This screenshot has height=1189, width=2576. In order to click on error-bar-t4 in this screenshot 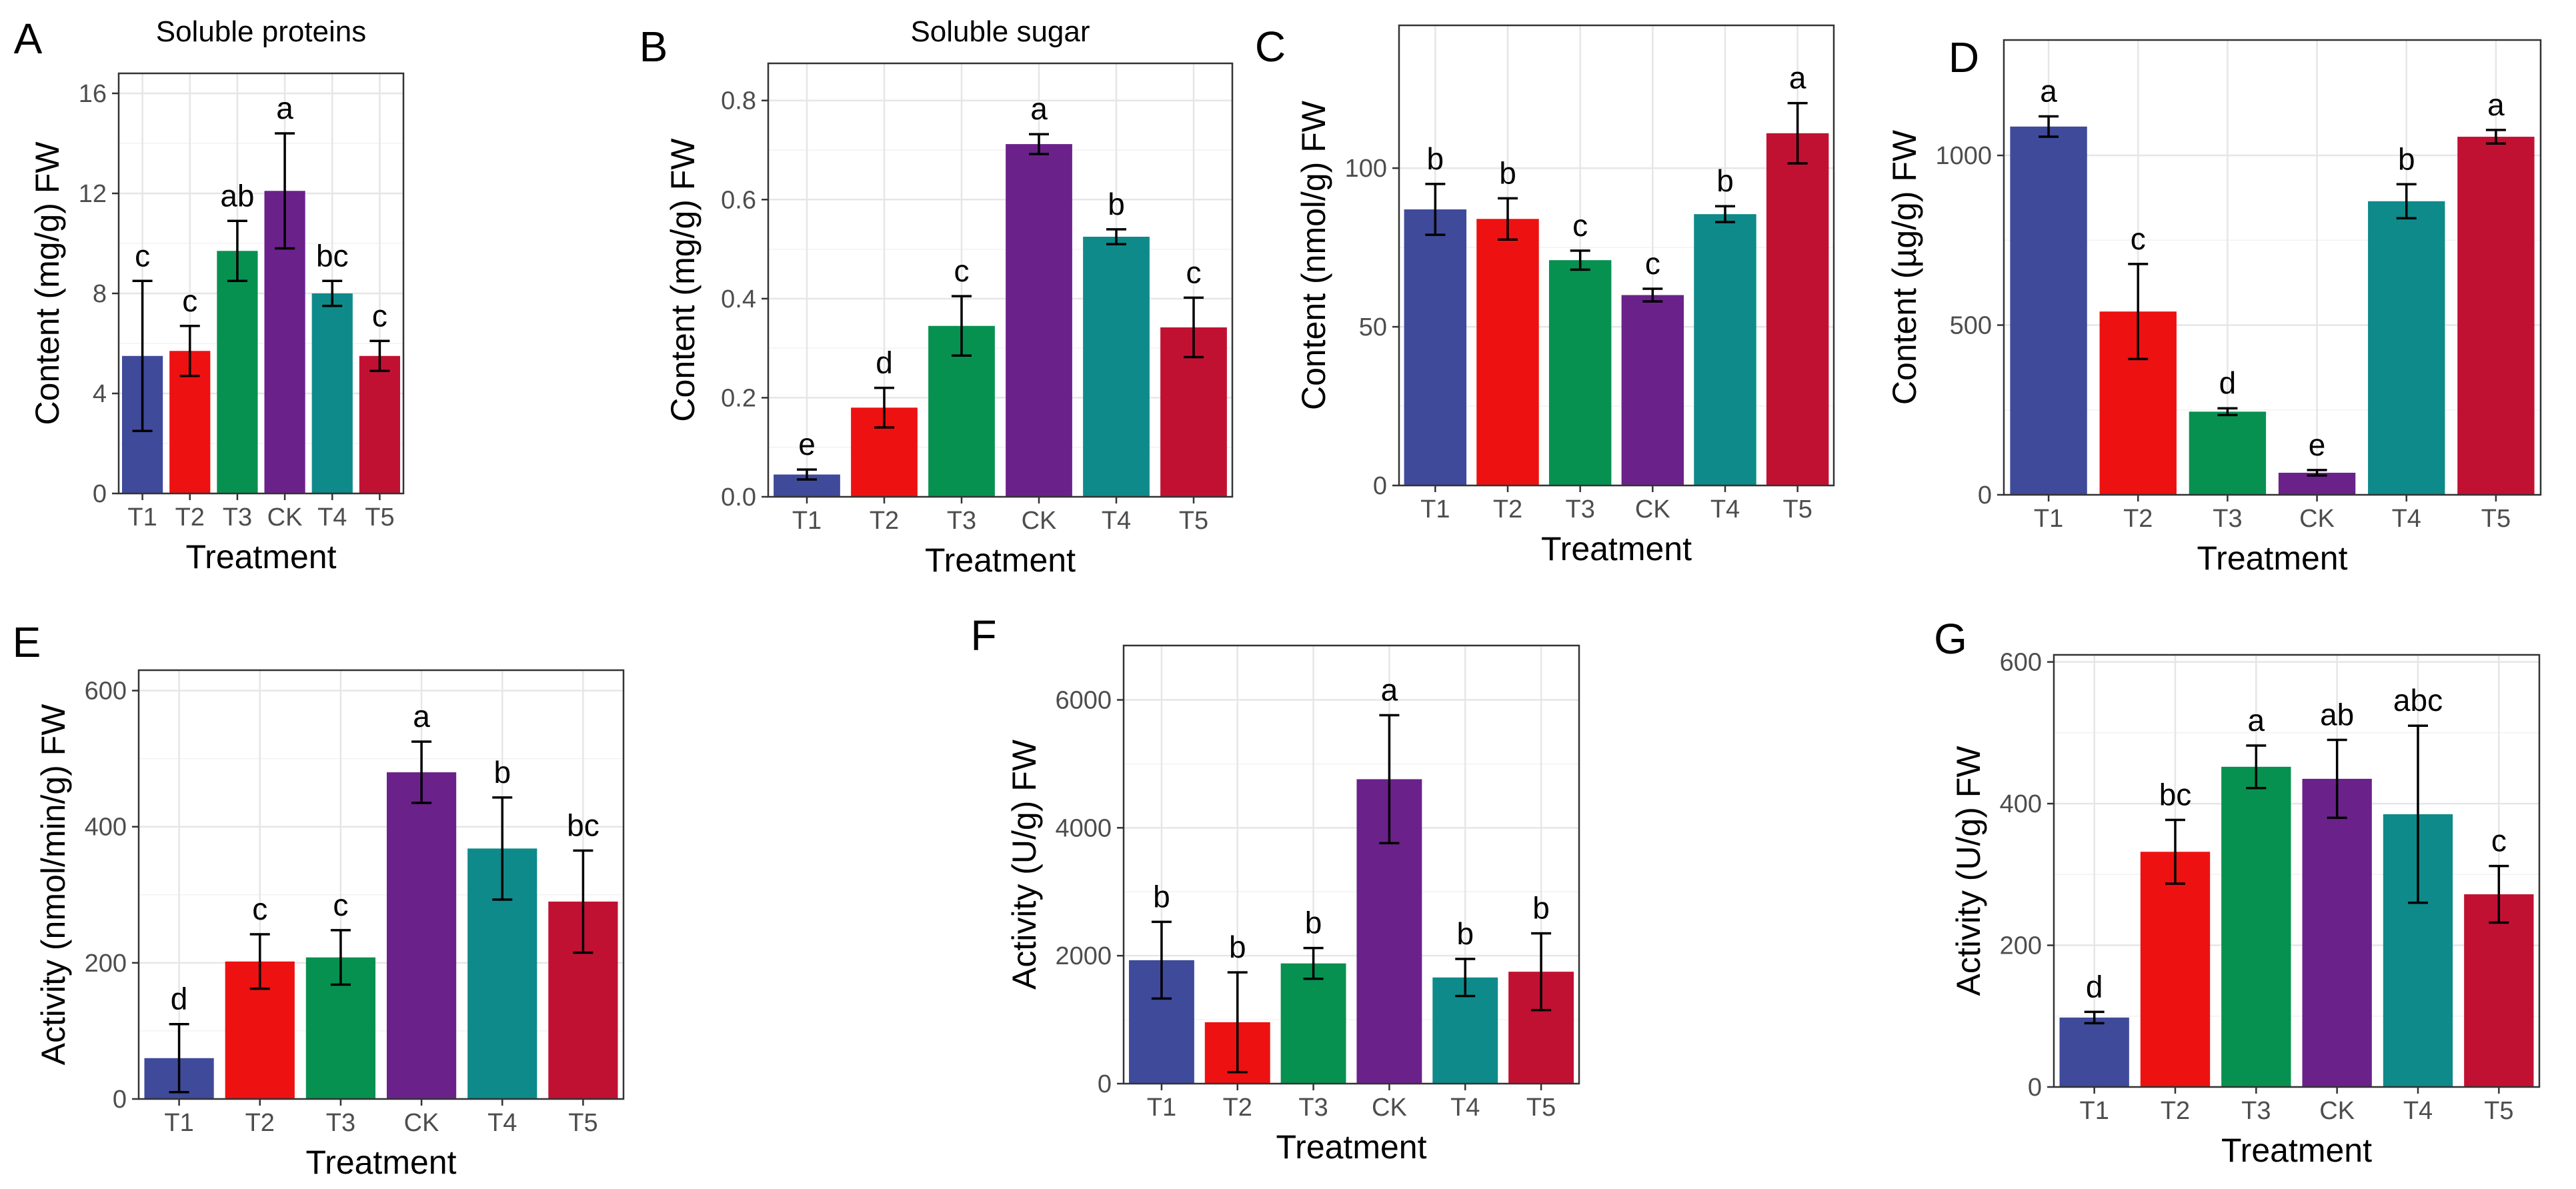, I will do `click(1725, 214)`.